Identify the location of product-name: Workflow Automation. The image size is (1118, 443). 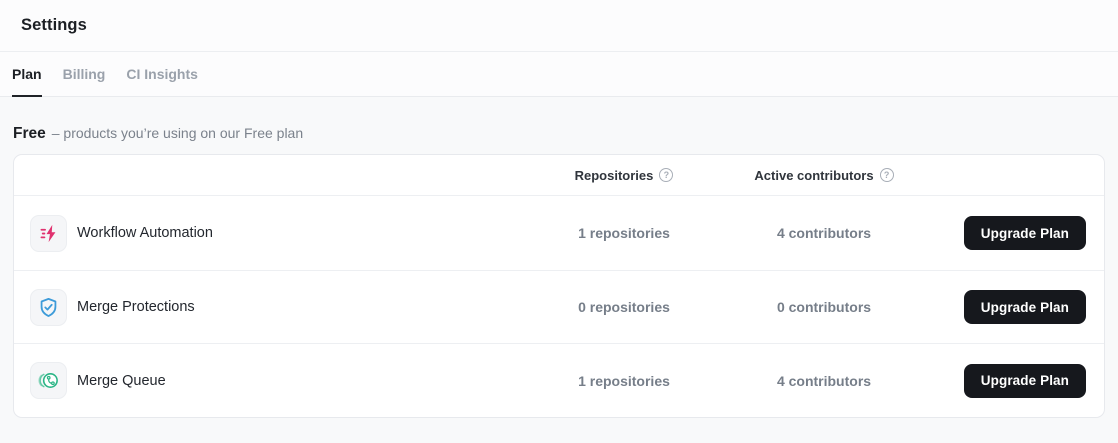
(145, 233).